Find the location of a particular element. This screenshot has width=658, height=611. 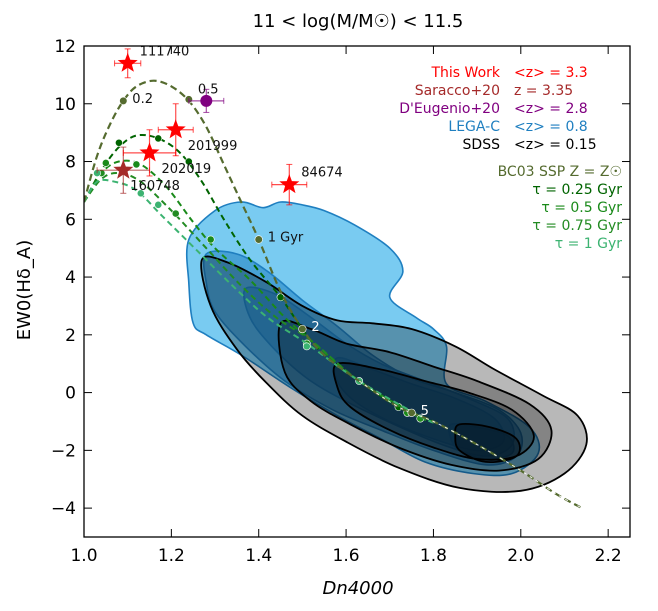

this-work-label-4: 84674 is located at coordinates (321, 173).